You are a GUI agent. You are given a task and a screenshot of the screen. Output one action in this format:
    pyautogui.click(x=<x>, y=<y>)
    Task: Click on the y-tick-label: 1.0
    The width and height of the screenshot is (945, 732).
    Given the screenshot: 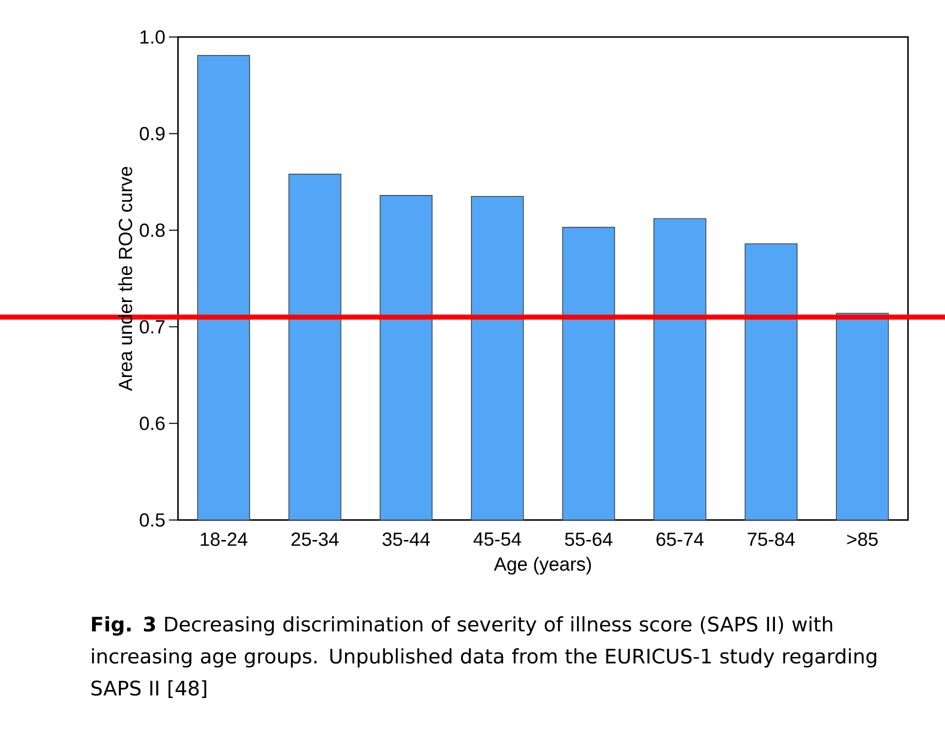 What is the action you would take?
    pyautogui.click(x=152, y=37)
    